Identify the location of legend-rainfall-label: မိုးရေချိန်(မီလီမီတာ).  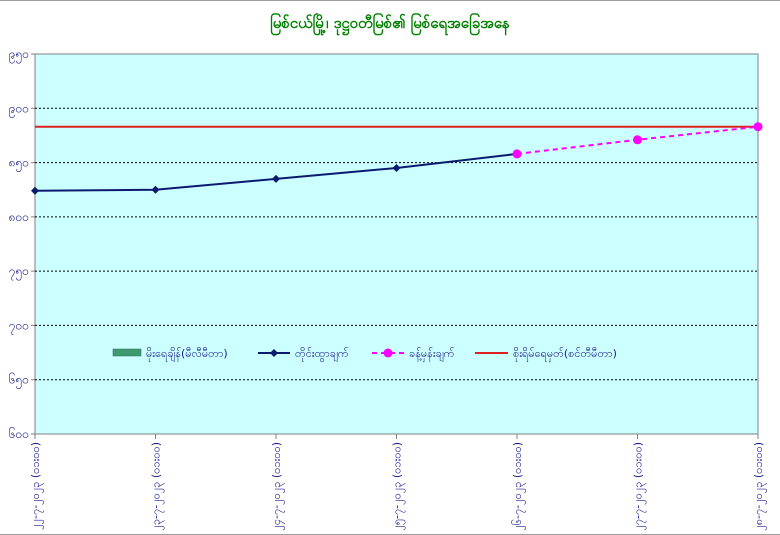
(187, 354).